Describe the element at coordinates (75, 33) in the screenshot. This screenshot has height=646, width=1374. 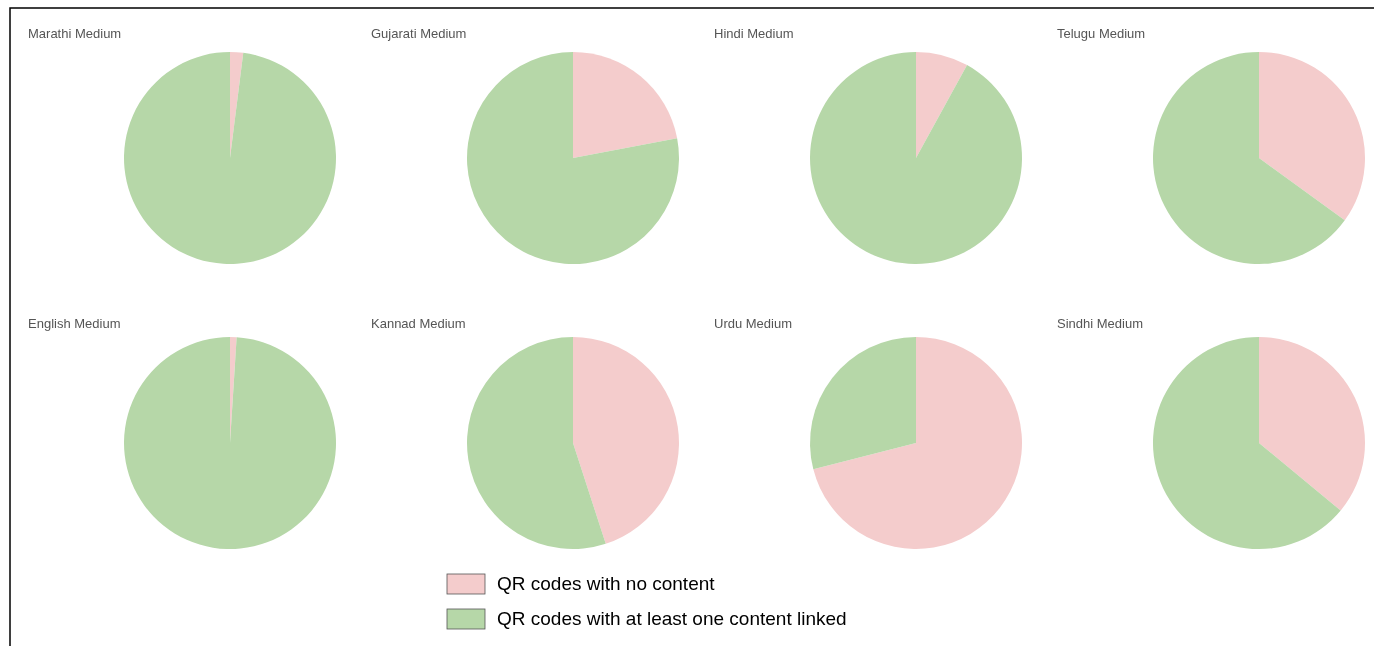
I see `chart-title: Marathi Medium` at that location.